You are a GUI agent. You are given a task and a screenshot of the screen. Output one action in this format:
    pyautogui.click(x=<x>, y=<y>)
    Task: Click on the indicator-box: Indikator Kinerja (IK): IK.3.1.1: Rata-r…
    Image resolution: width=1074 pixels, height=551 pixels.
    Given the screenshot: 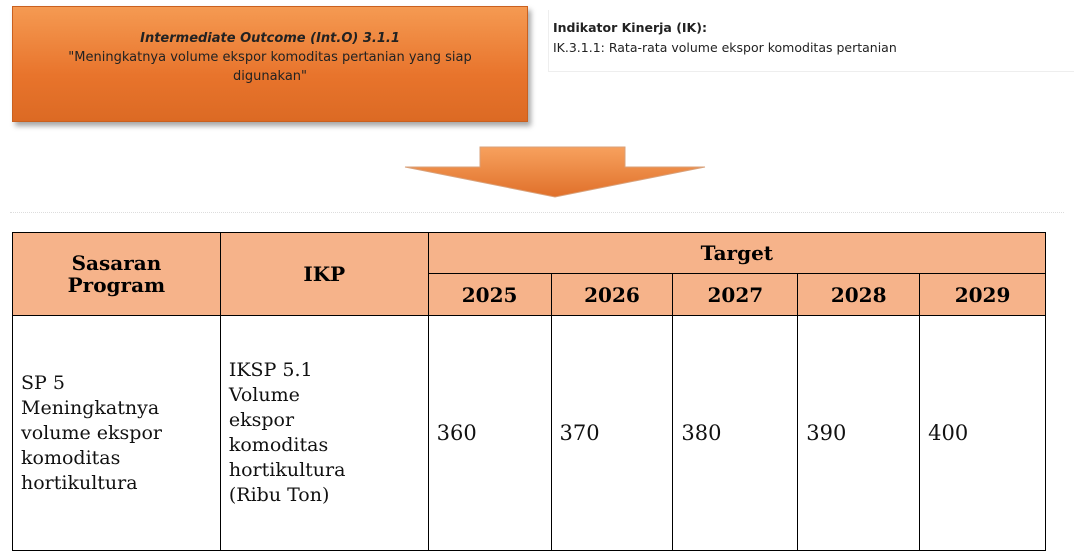 What is the action you would take?
    pyautogui.click(x=811, y=41)
    